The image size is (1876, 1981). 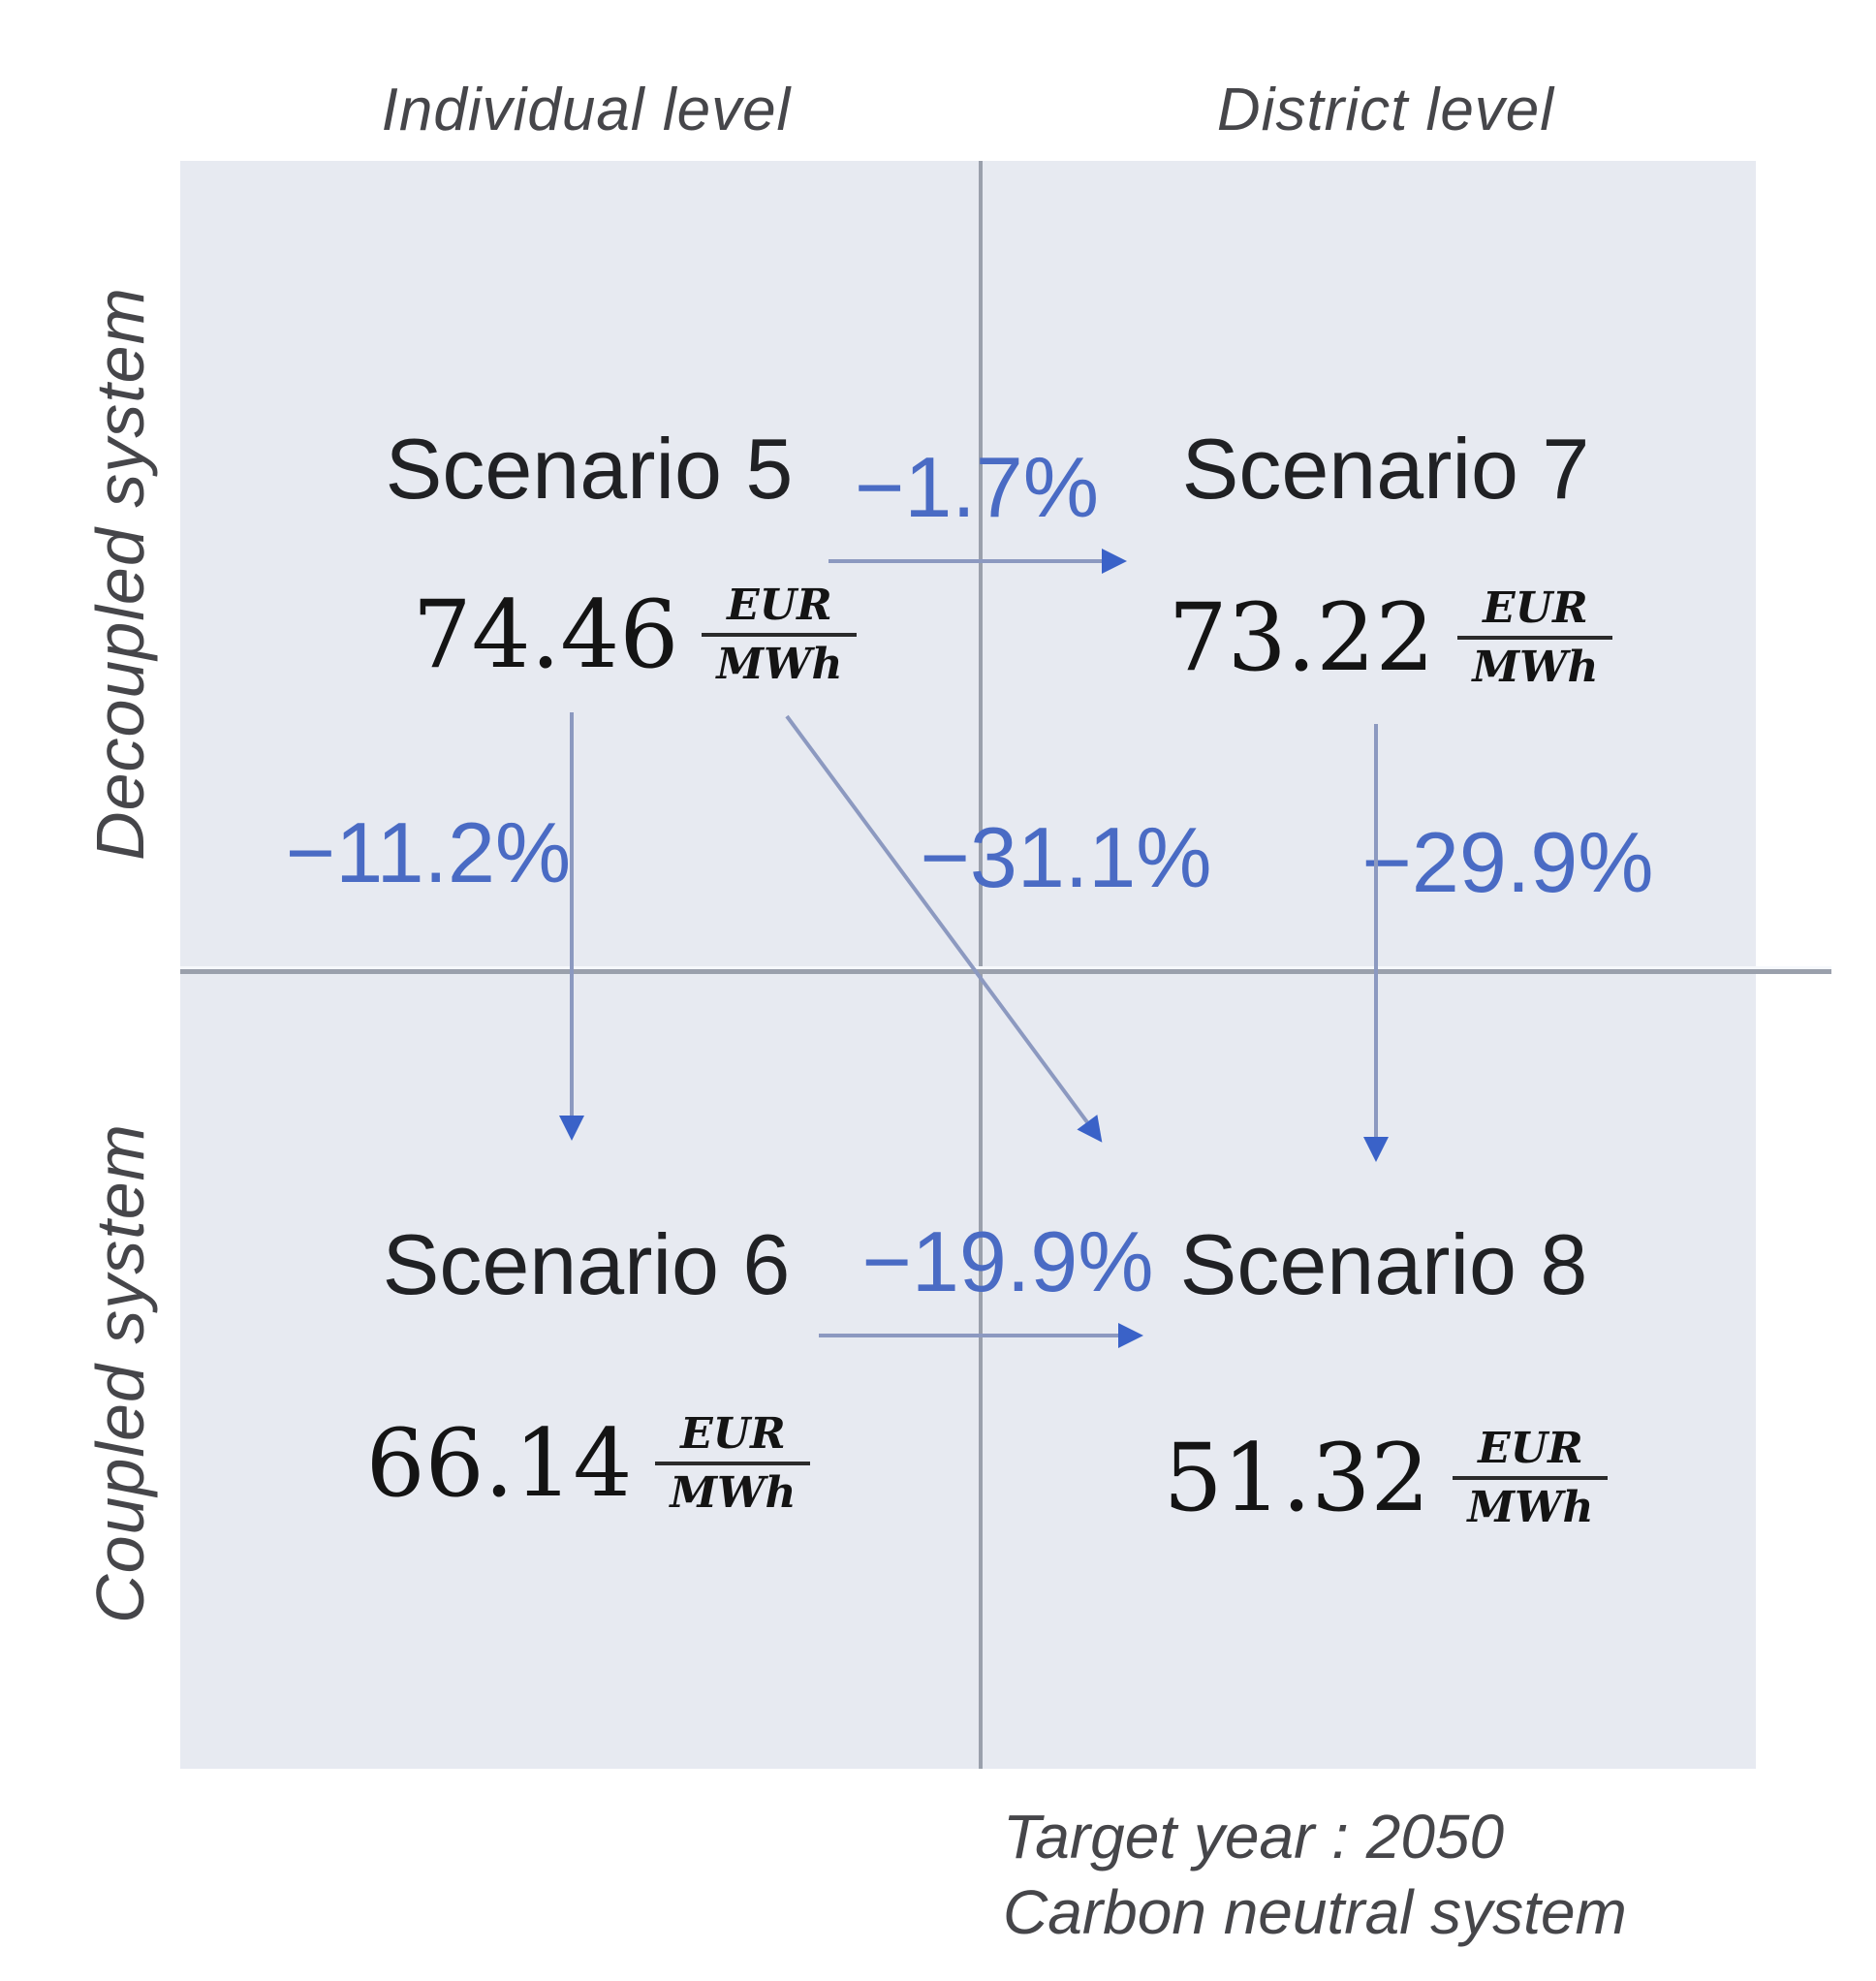 I want to click on footnote-carbon-neutral: Carbon neutral system, so click(x=1315, y=1912).